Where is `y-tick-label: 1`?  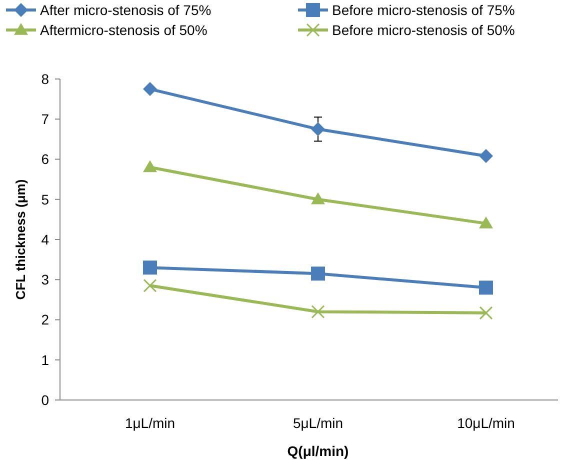
y-tick-label: 1 is located at coordinates (45, 360).